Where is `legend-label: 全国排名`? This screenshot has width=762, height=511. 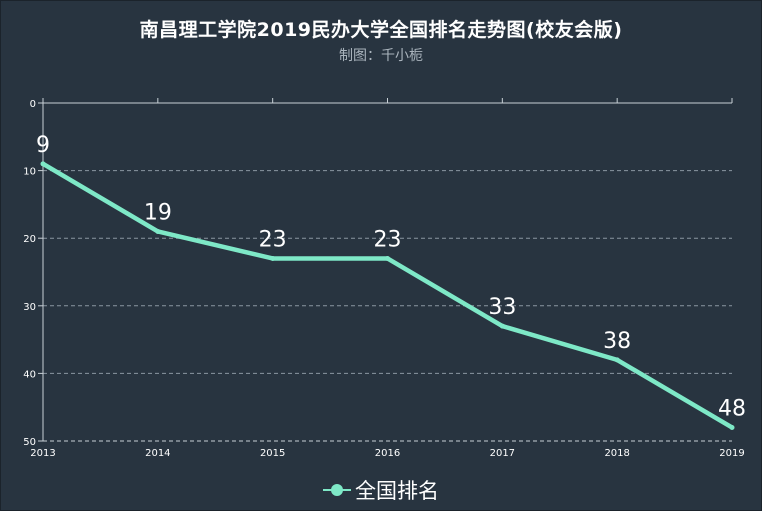 legend-label: 全国排名 is located at coordinates (397, 491).